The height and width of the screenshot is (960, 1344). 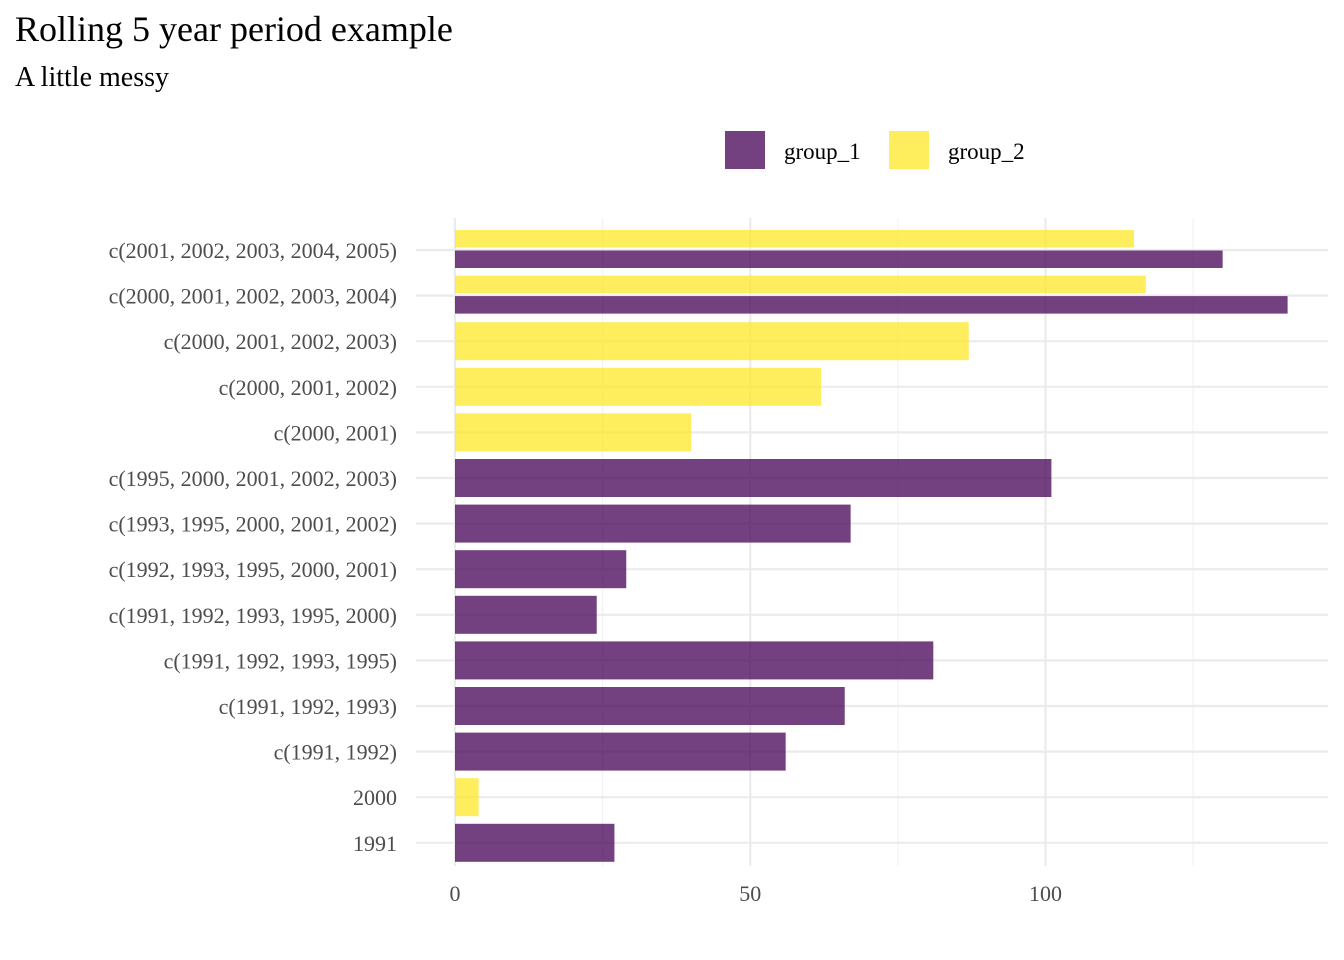 I want to click on y-tick-label: c(1995, 2000, 2001, 2002, 2003), so click(x=253, y=478).